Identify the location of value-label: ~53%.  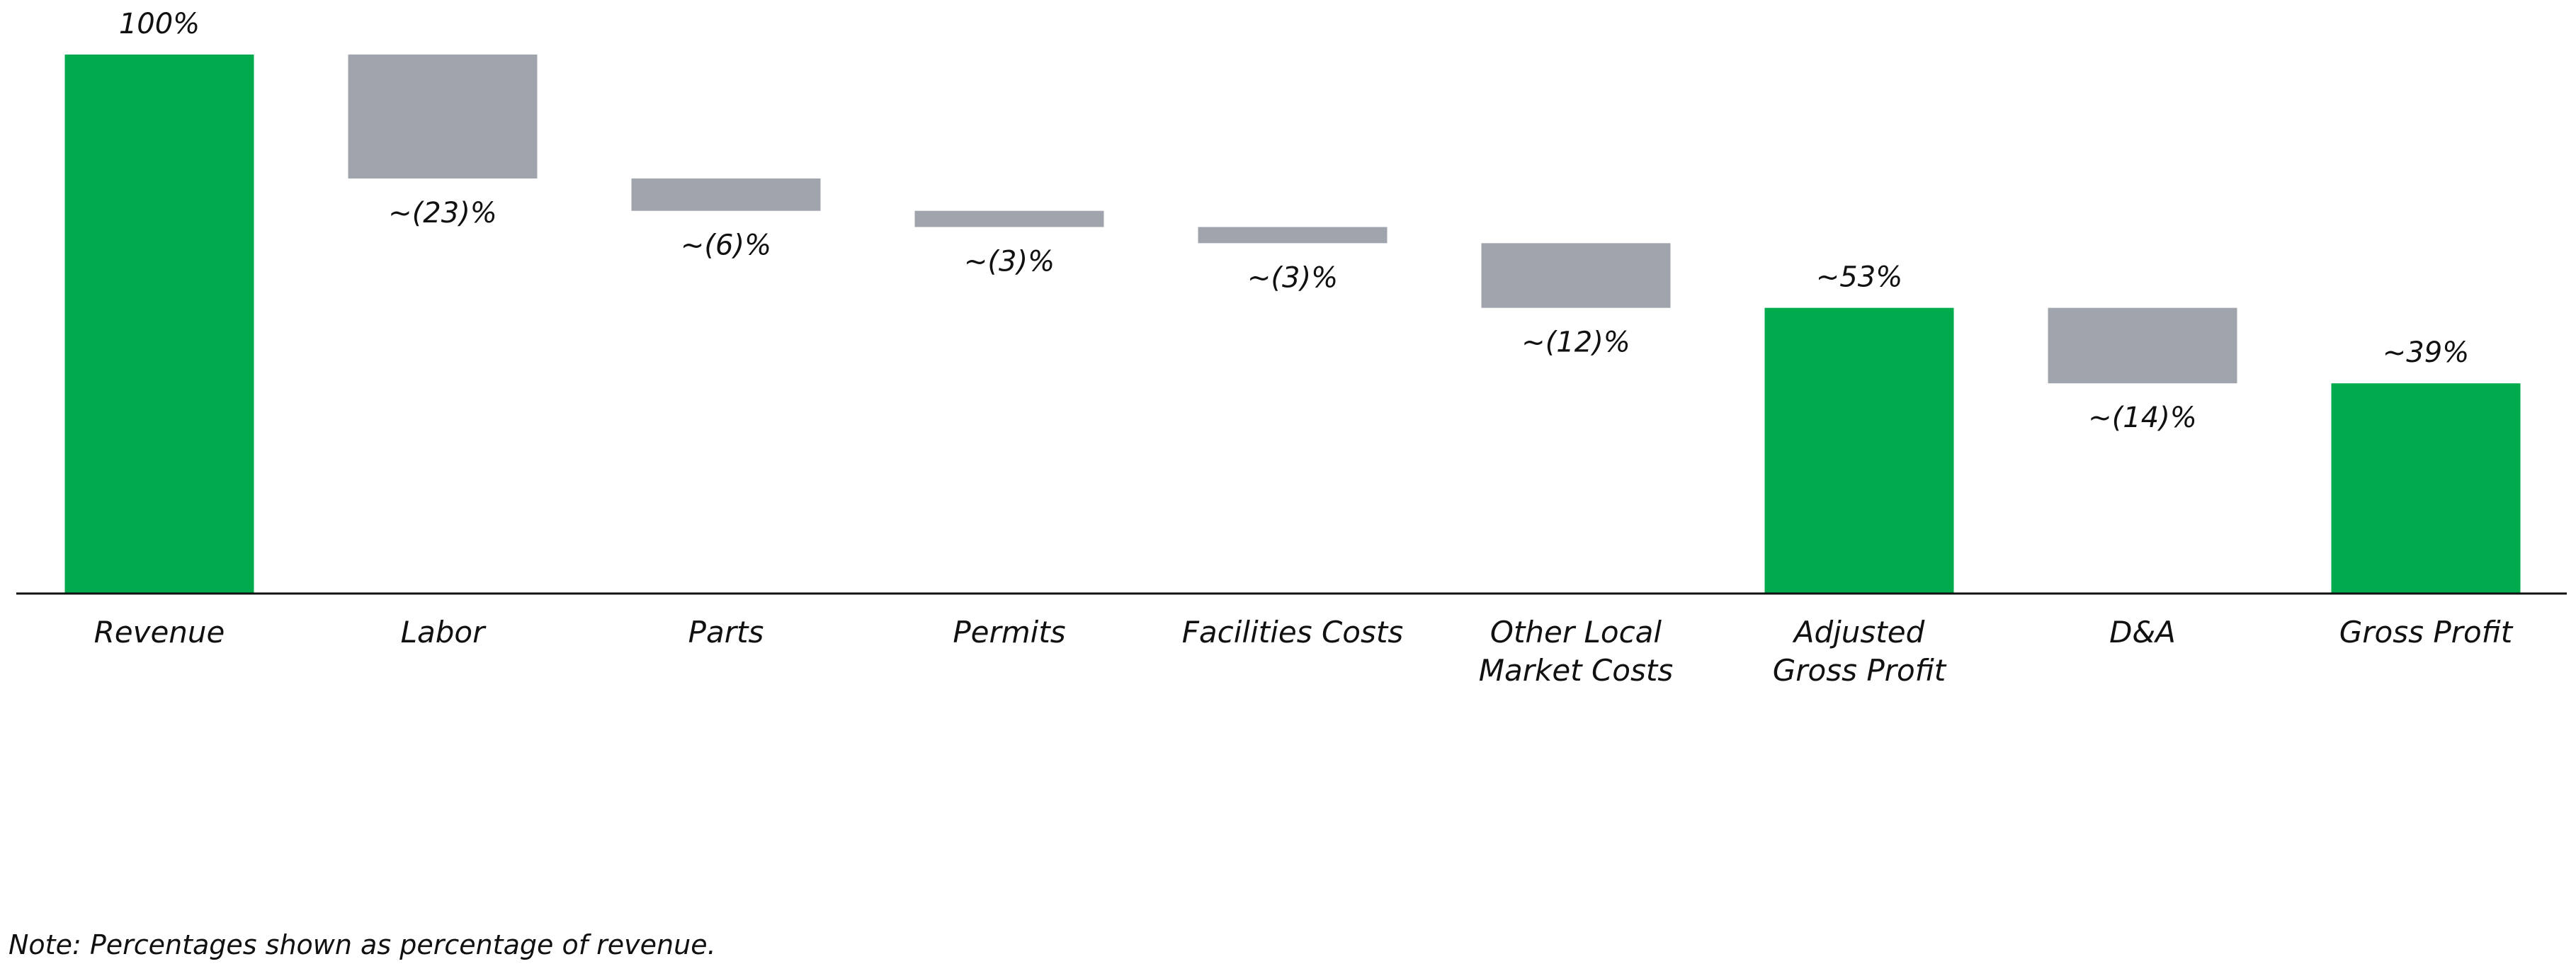
(1859, 277).